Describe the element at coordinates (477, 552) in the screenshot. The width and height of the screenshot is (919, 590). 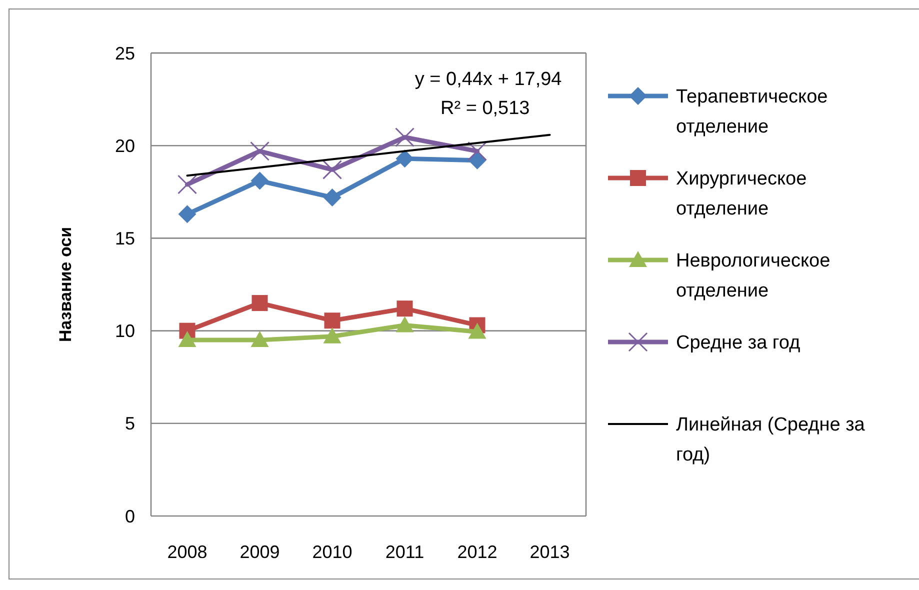
I see `x-tick-label: 2012` at that location.